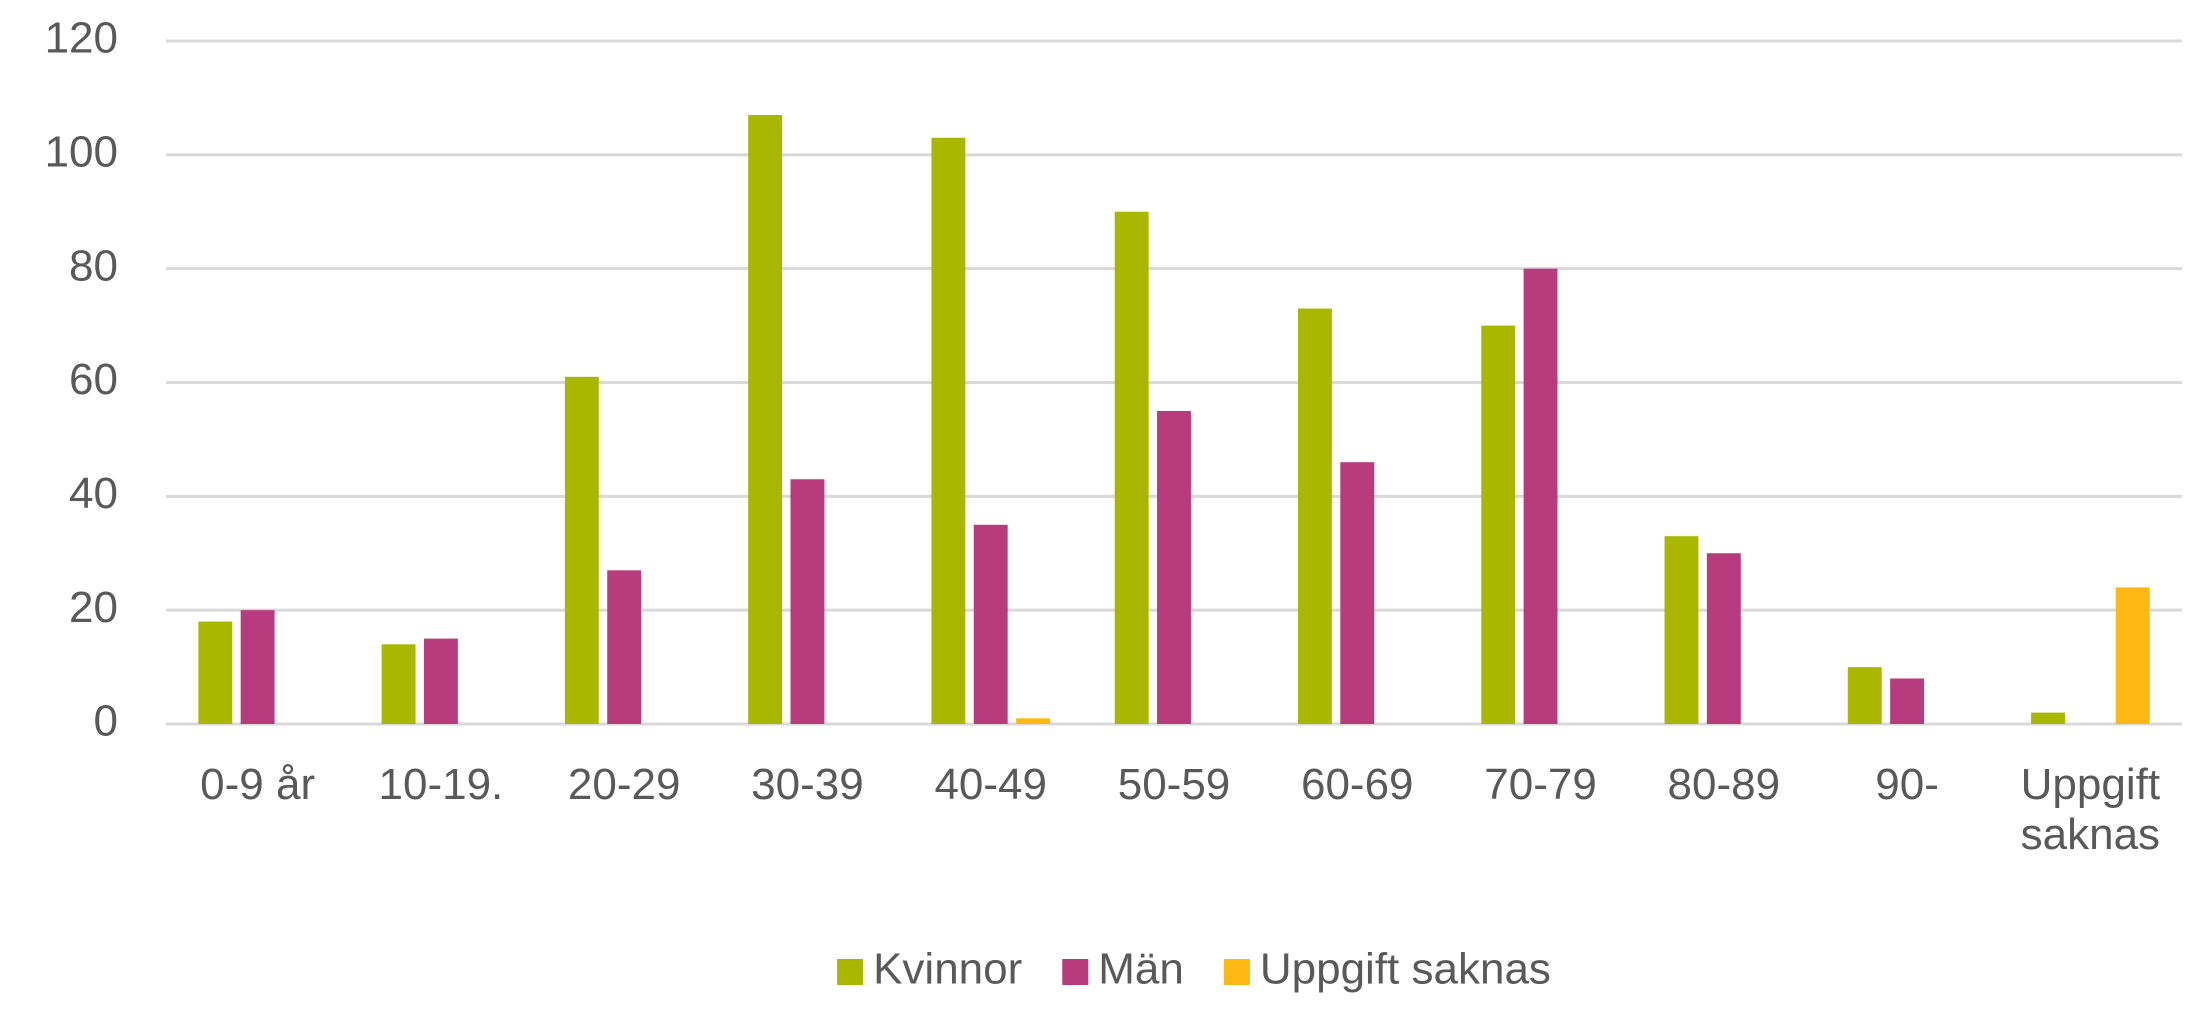 This screenshot has width=2203, height=1009. I want to click on x-tick-label: 10-19., so click(441, 784).